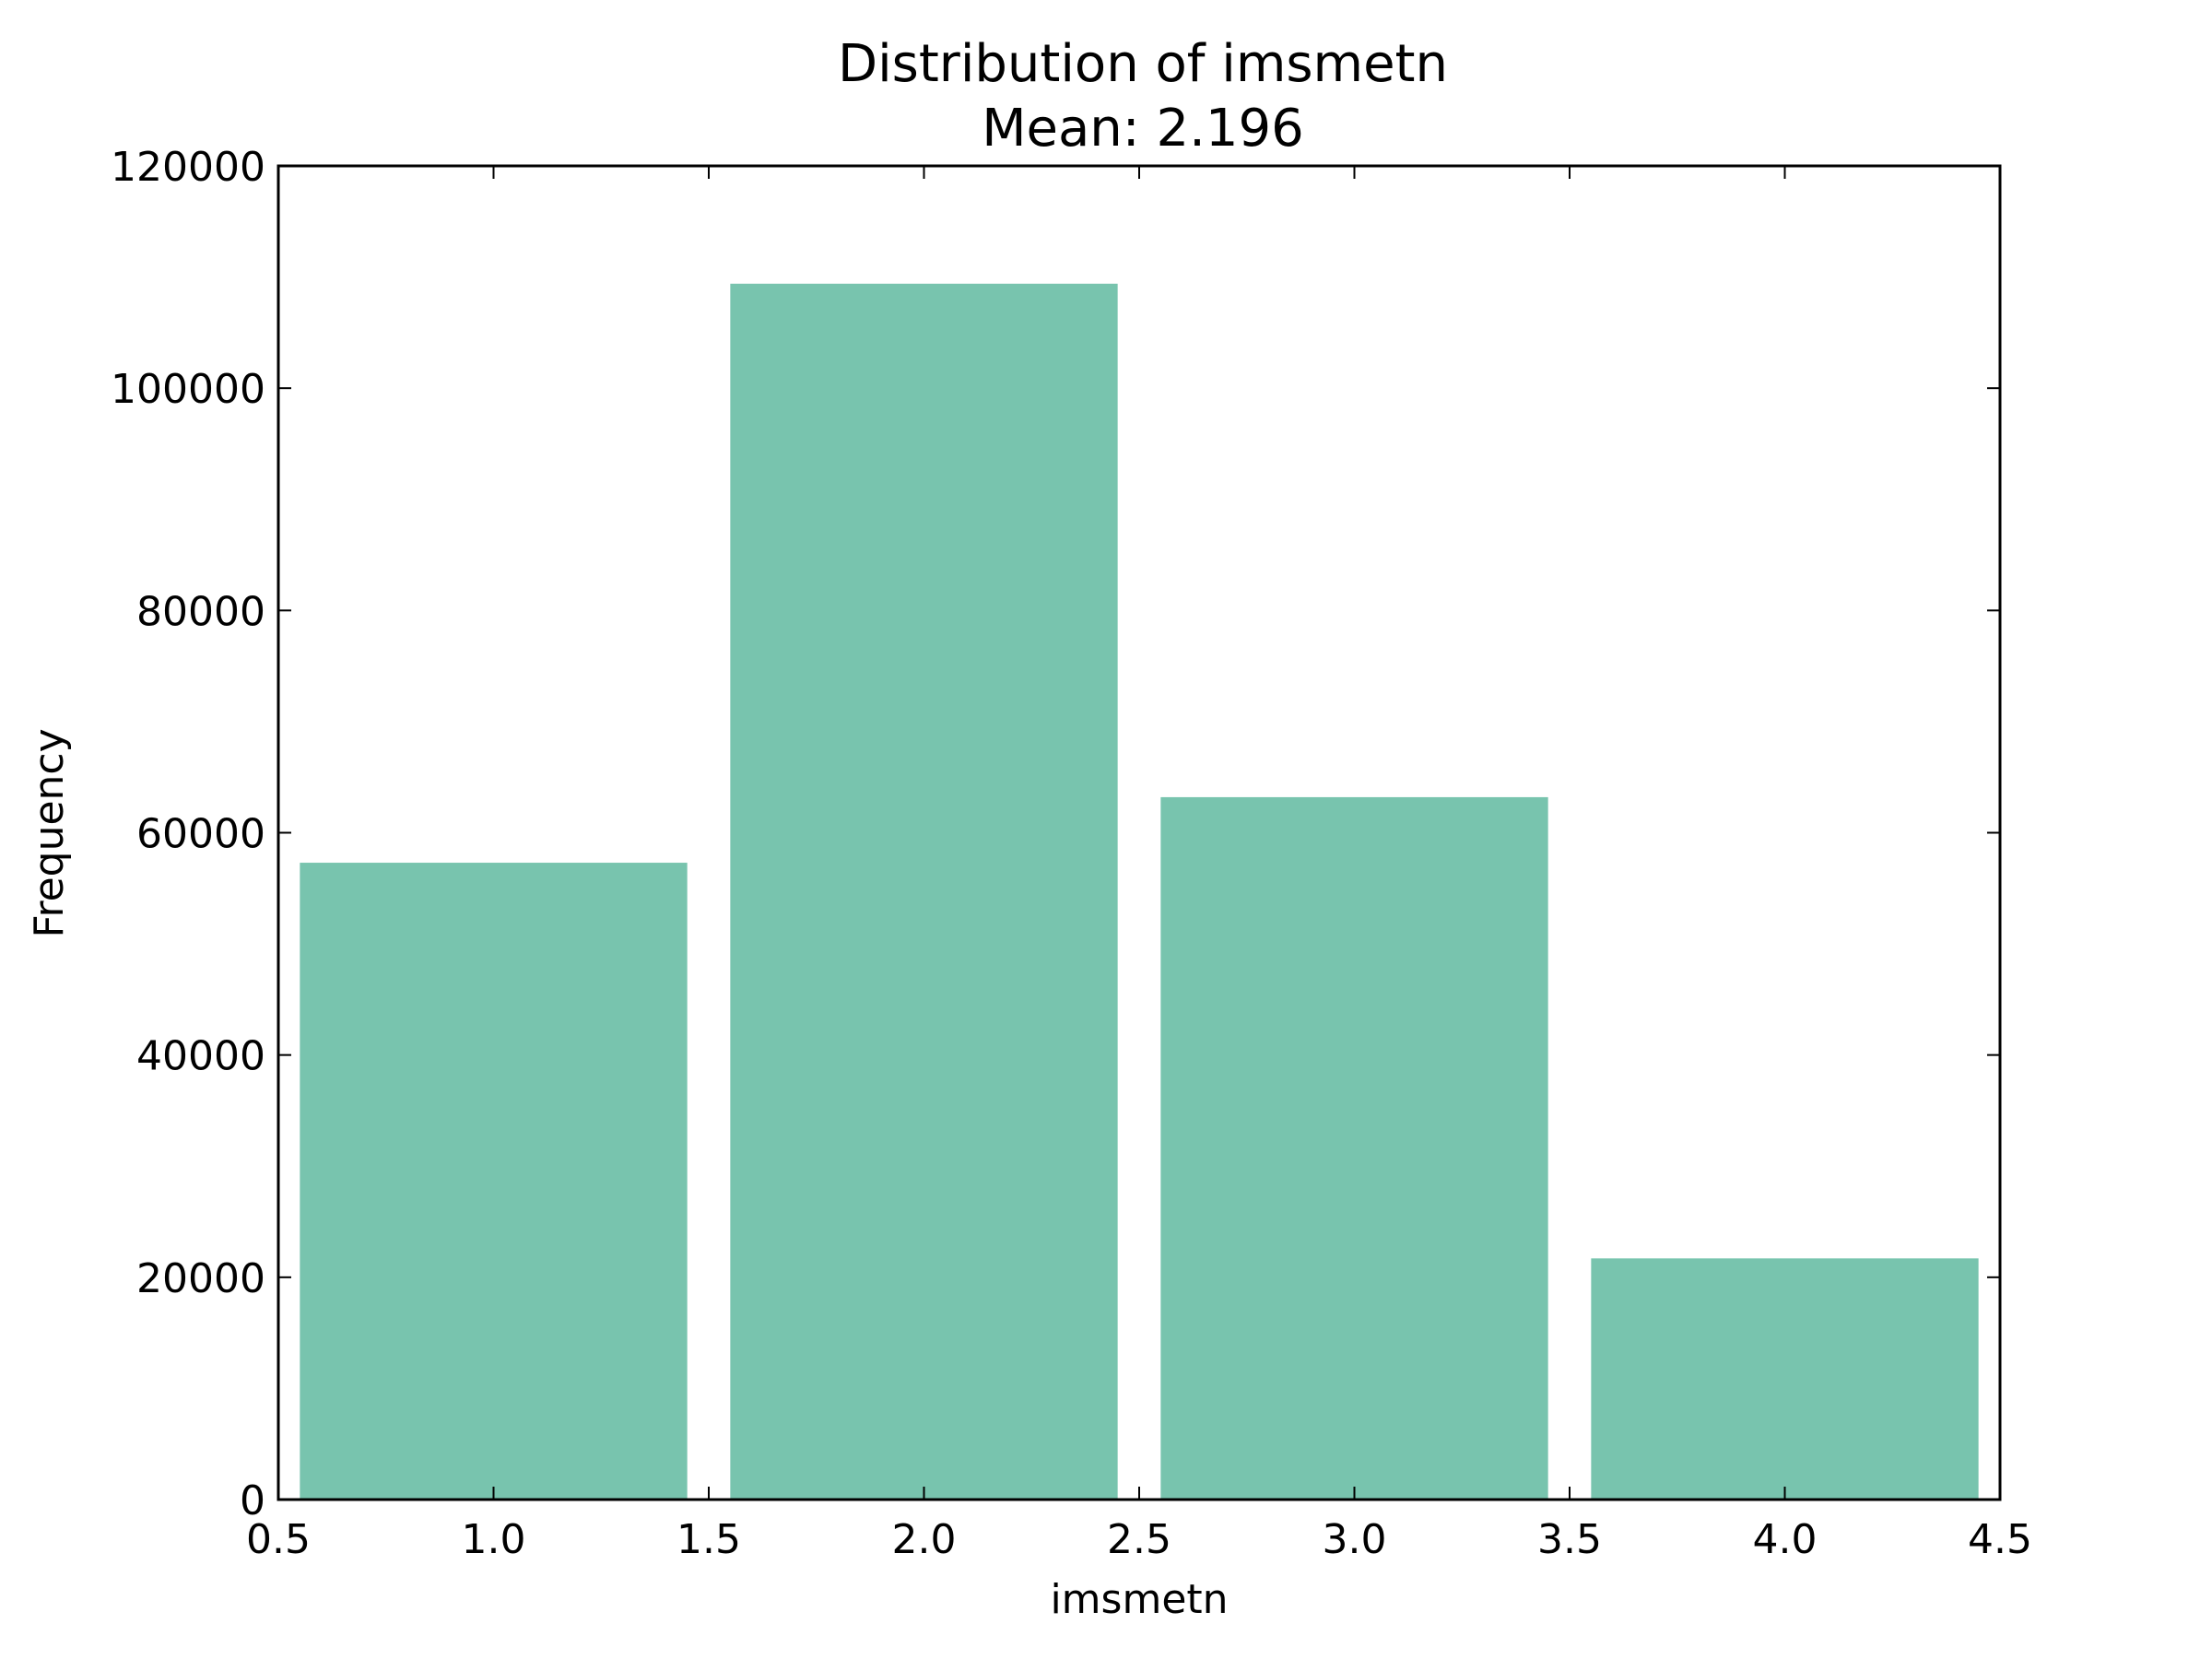 The image size is (2212, 1659). Describe the element at coordinates (494, 1539) in the screenshot. I see `x-tick-label: 1.0` at that location.